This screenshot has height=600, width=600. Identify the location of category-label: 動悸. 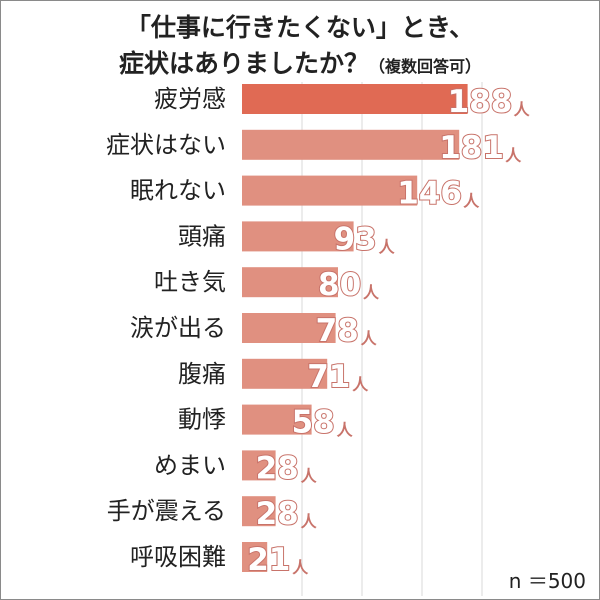
(202, 420).